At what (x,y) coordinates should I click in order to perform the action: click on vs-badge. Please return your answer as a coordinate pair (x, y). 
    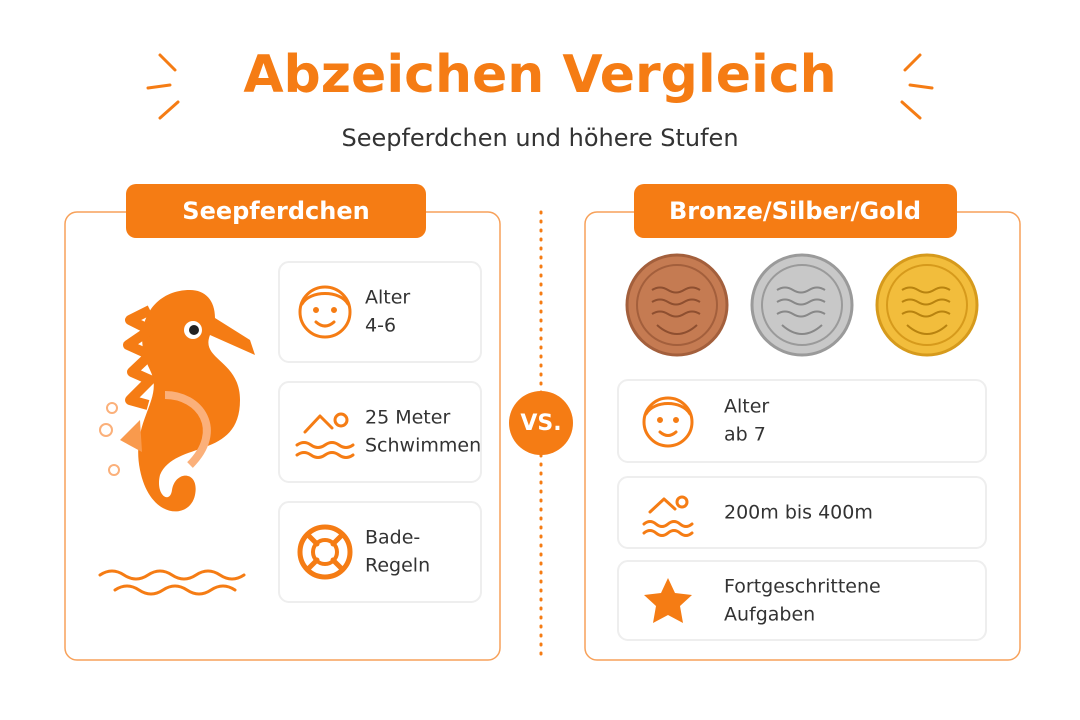
    Looking at the image, I should click on (541, 423).